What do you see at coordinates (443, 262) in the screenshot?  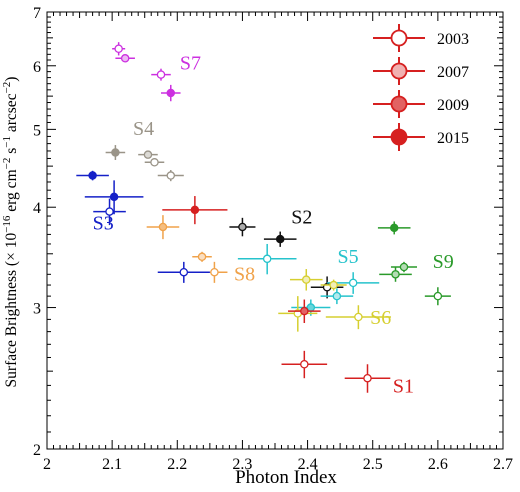 I see `series-label: S9` at bounding box center [443, 262].